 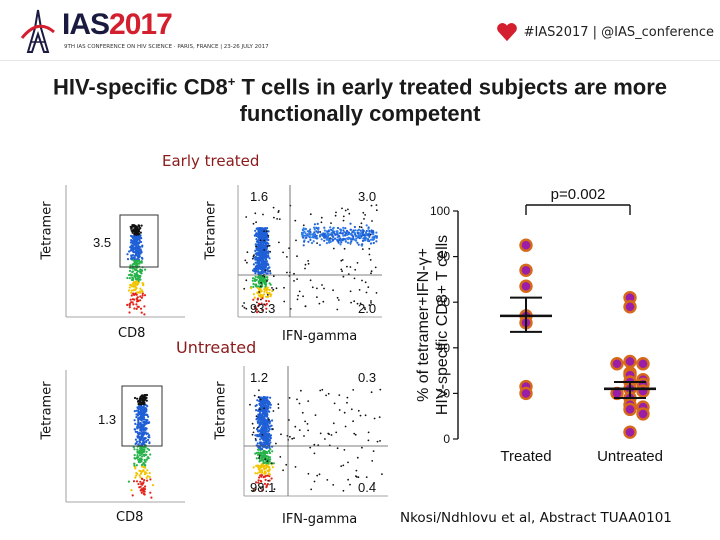 I want to click on quadrant-bl: 93.3, so click(x=262, y=308).